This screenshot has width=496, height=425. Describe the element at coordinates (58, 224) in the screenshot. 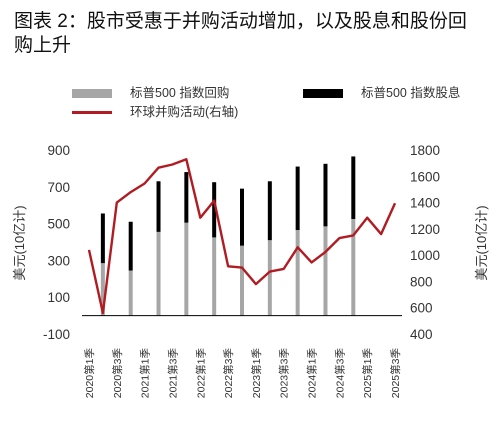

I see `y-left-tick-label: 500` at that location.